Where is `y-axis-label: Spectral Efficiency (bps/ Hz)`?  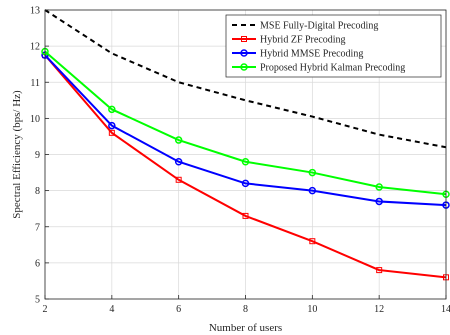 y-axis-label: Spectral Efficiency (bps/ Hz) is located at coordinates (17, 154).